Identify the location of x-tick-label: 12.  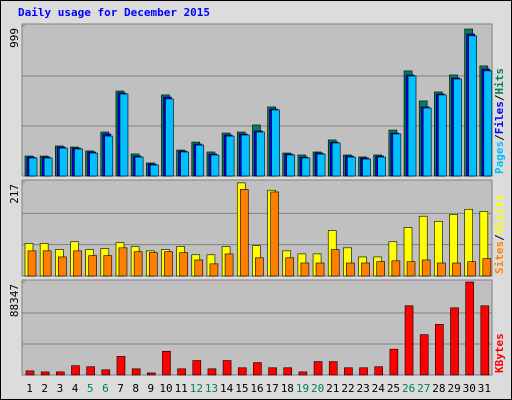
(196, 388).